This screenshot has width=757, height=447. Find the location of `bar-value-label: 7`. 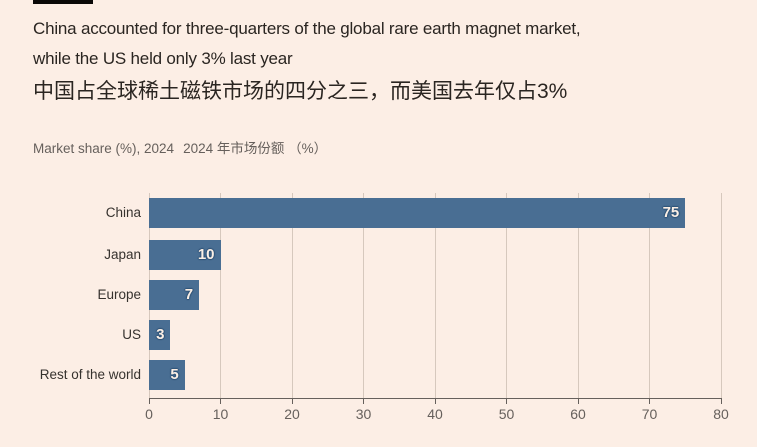

bar-value-label: 7 is located at coordinates (189, 294).